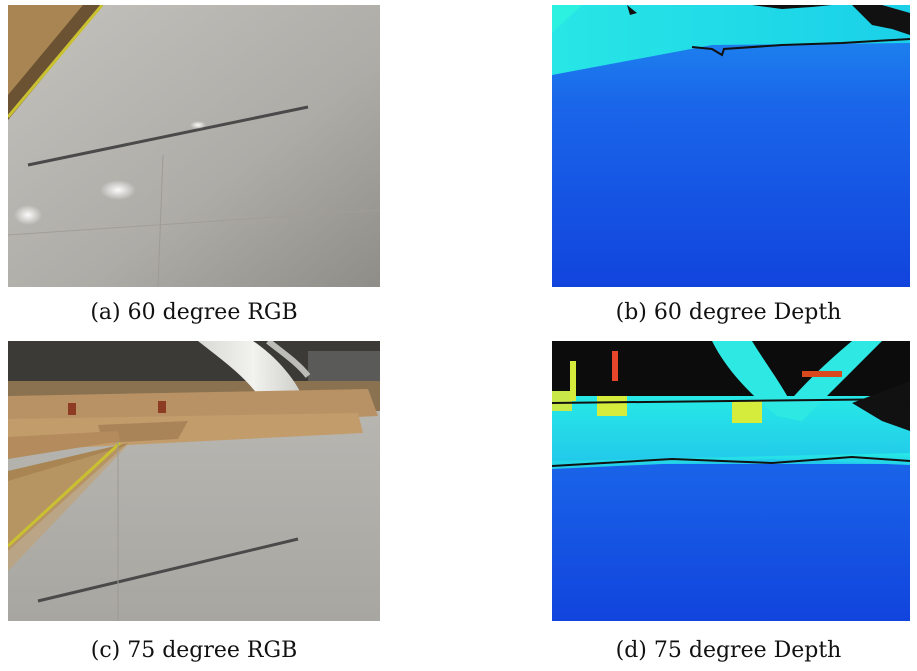  What do you see at coordinates (194, 312) in the screenshot?
I see `caption-a: (a) 60 degree RGB` at bounding box center [194, 312].